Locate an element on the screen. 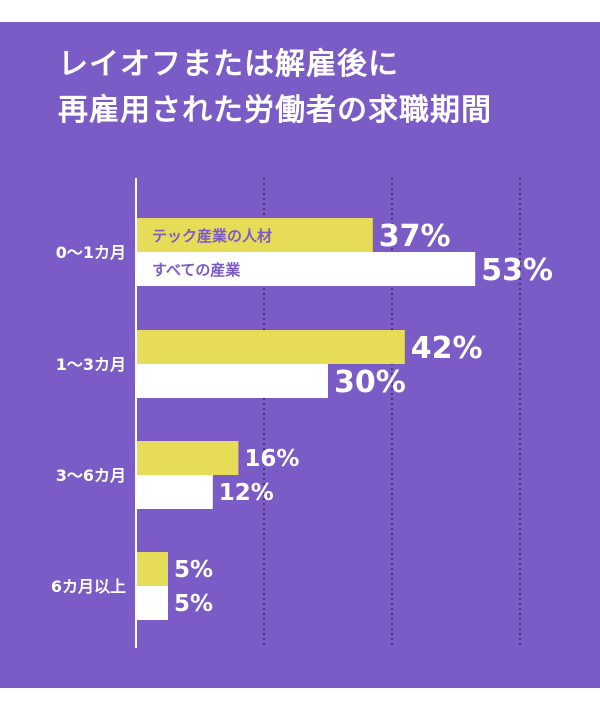 This screenshot has height=712, width=600. value-label-all-0: 53% is located at coordinates (517, 270).